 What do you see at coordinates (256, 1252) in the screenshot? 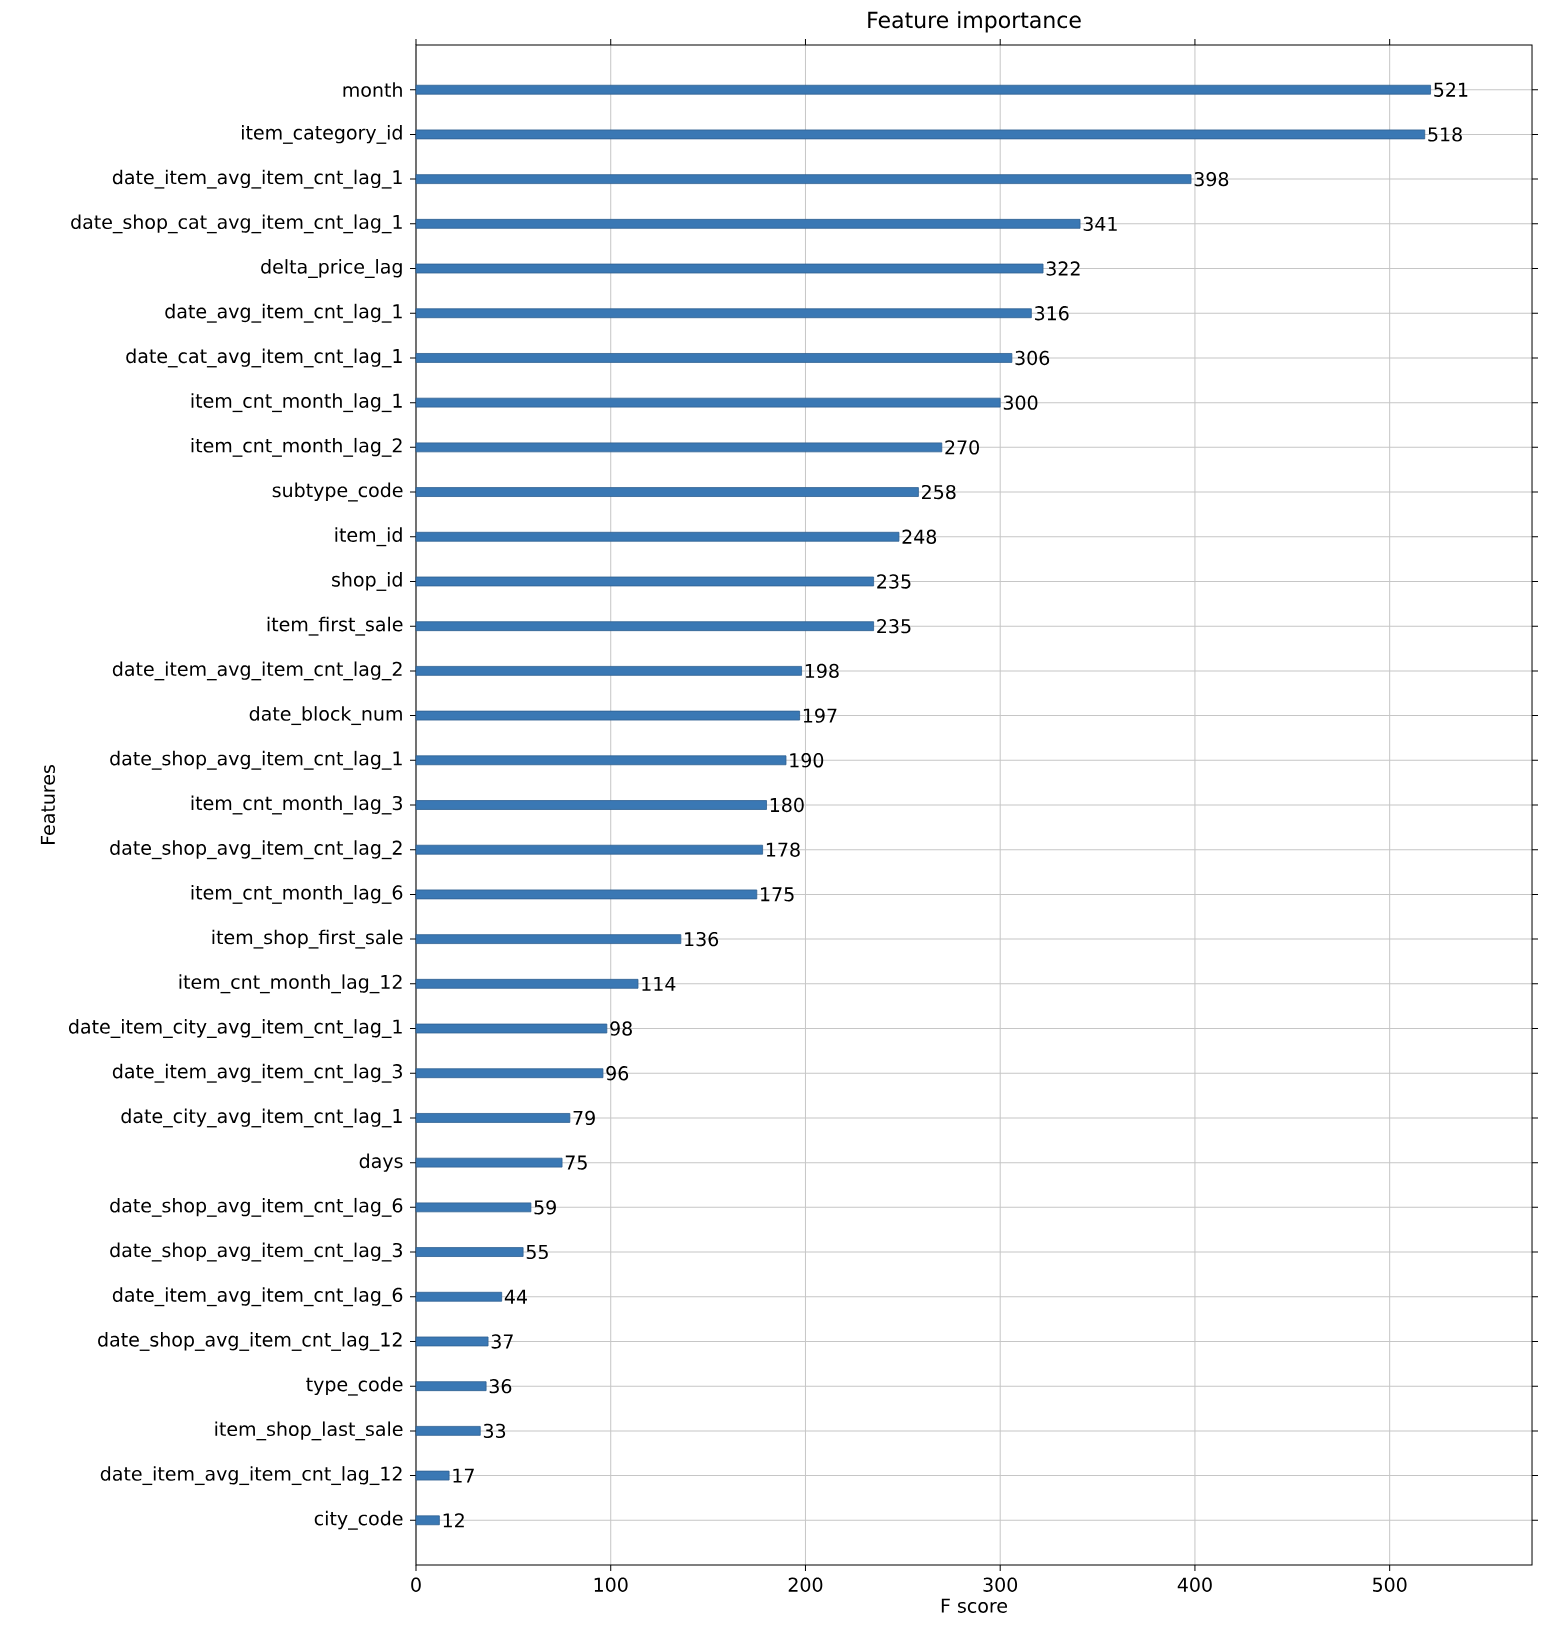
I see `y-tick-label: date_shop_avg_item_cnt_lag_3` at bounding box center [256, 1252].